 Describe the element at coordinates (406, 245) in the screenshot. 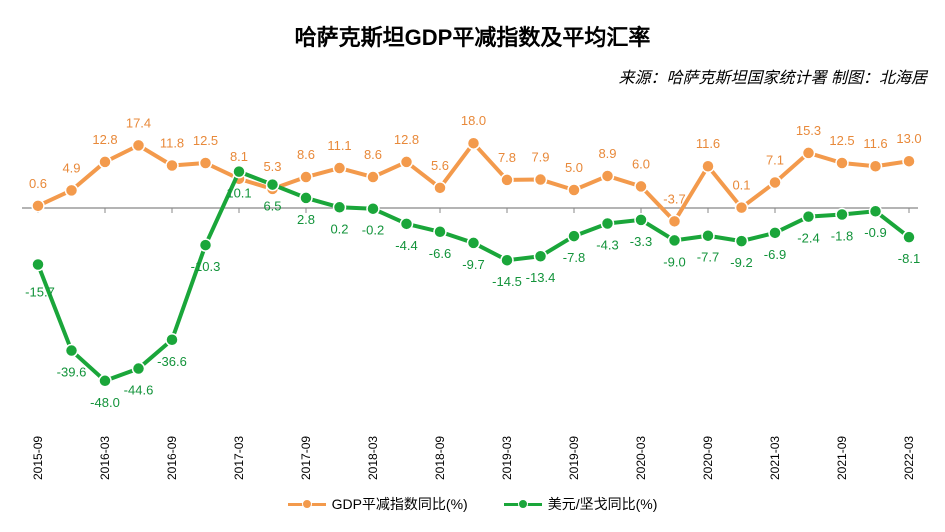

I see `data-label-fx: -4.4` at that location.